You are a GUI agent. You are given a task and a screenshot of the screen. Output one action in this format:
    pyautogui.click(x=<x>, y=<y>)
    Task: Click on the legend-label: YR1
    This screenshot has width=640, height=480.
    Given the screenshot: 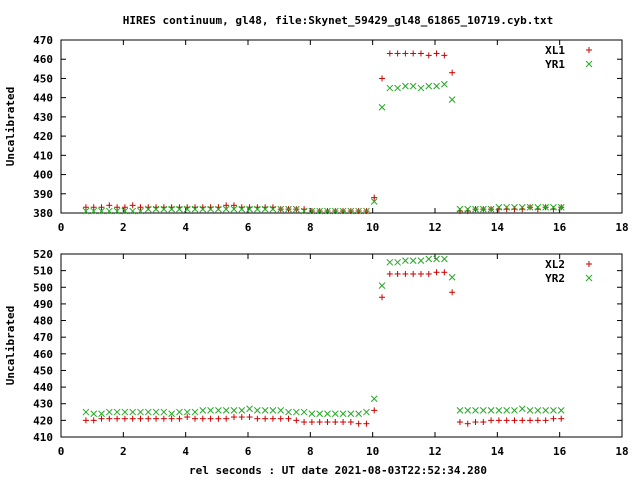 What is the action you would take?
    pyautogui.click(x=555, y=64)
    